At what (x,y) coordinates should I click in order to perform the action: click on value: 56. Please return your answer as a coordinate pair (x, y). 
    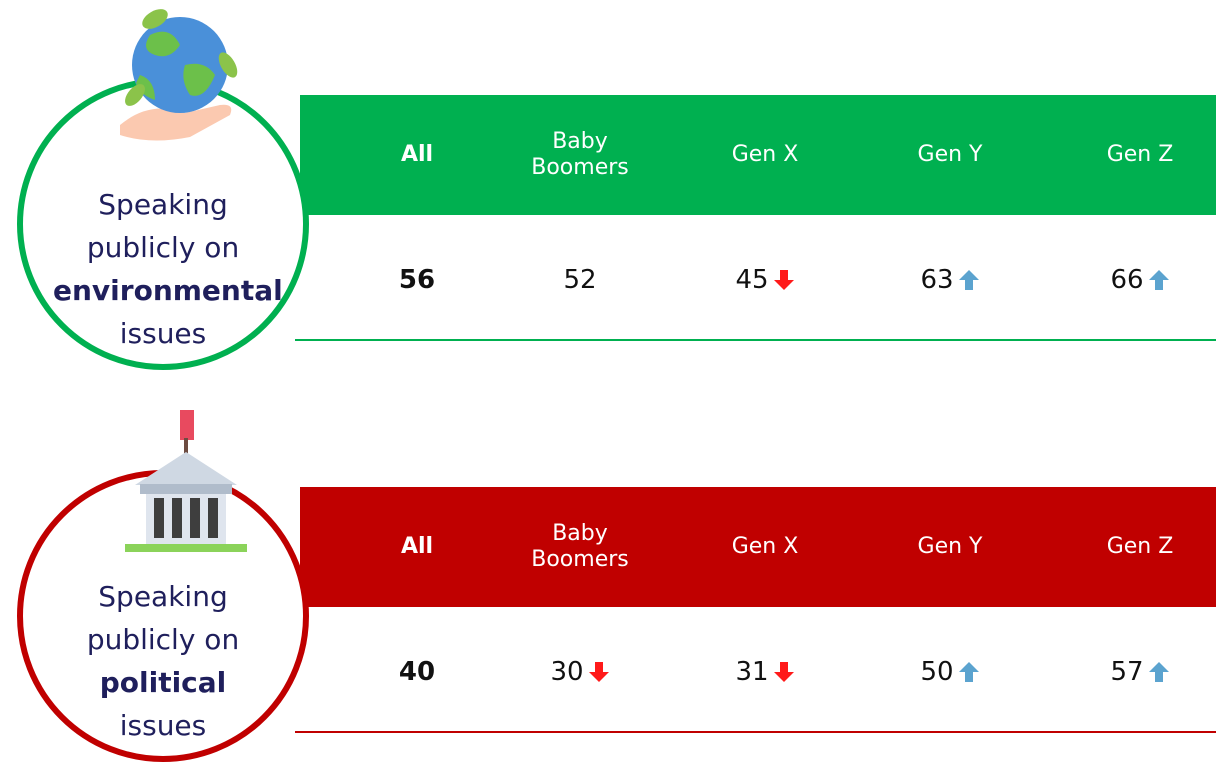
    Looking at the image, I should click on (417, 280).